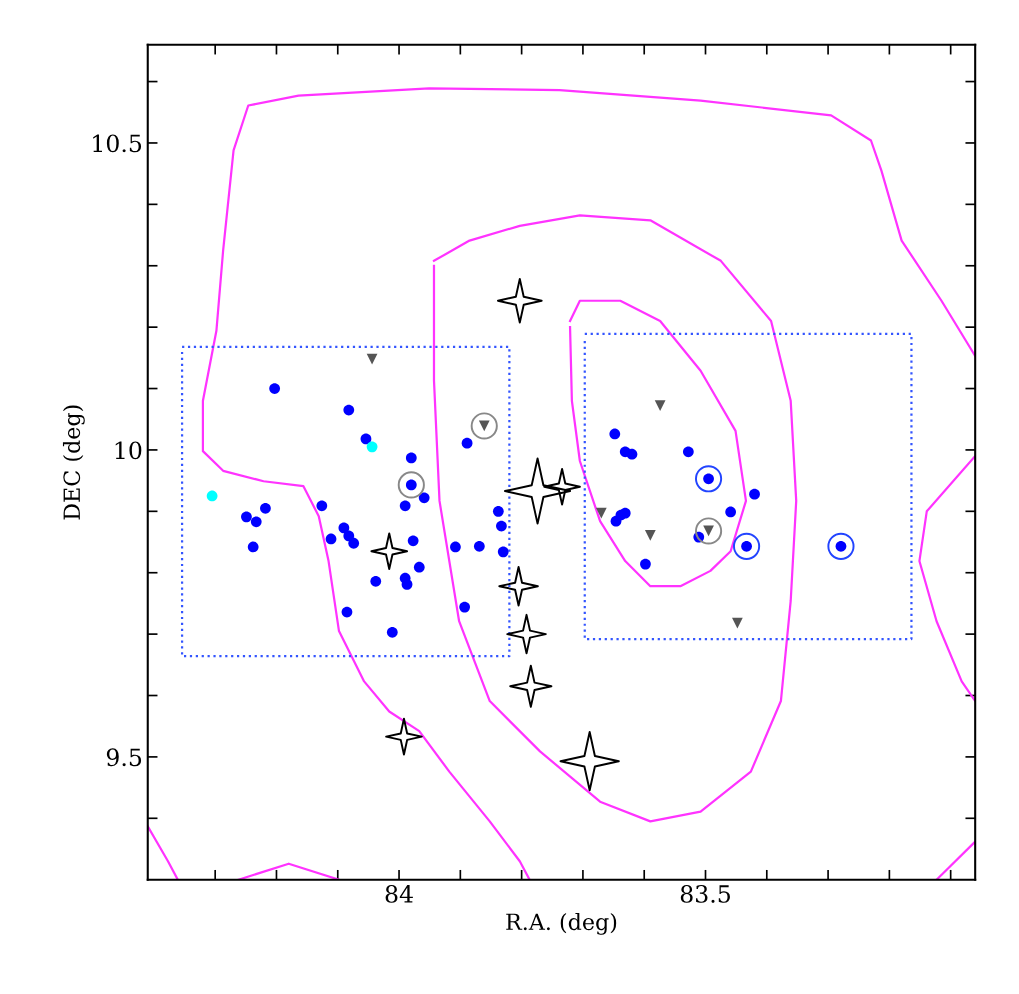 The image size is (1019, 994). I want to click on x-tick-label: 84, so click(399, 893).